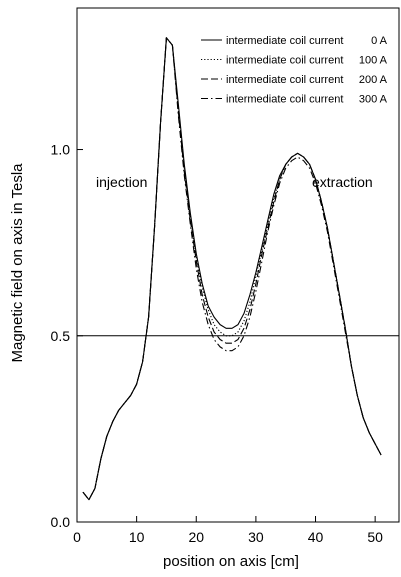  I want to click on y-axis: 0.0 0.5 1.0, so click(67, 336).